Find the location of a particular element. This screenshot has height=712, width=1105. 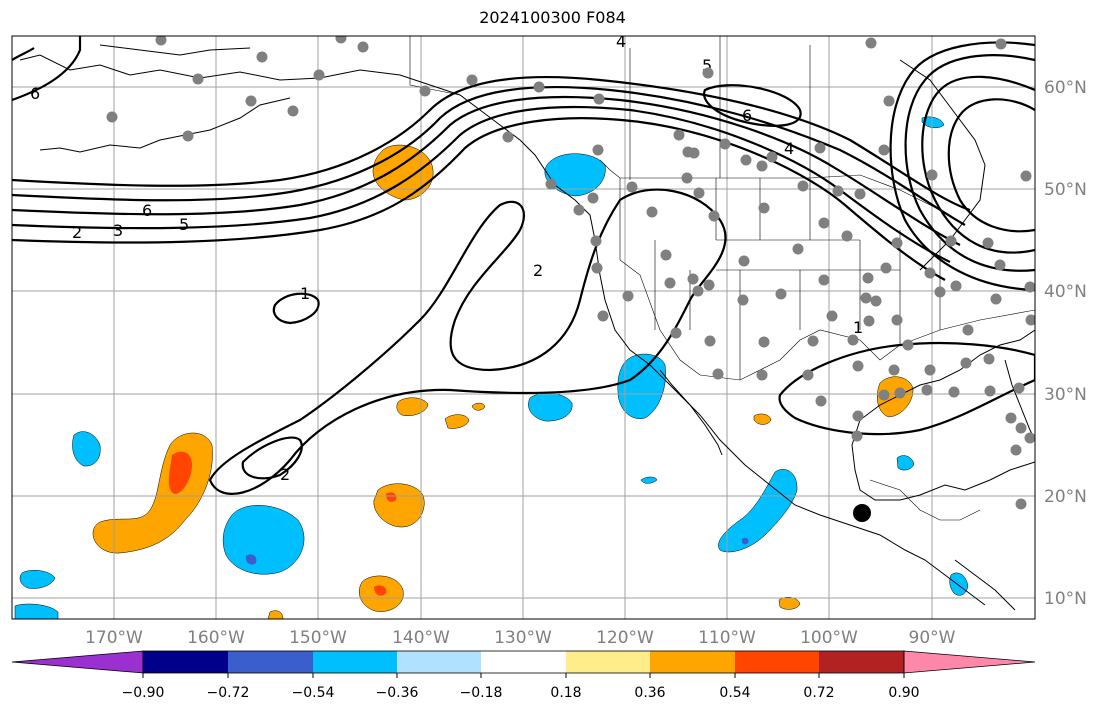

colorbar-frame is located at coordinates (523, 662).